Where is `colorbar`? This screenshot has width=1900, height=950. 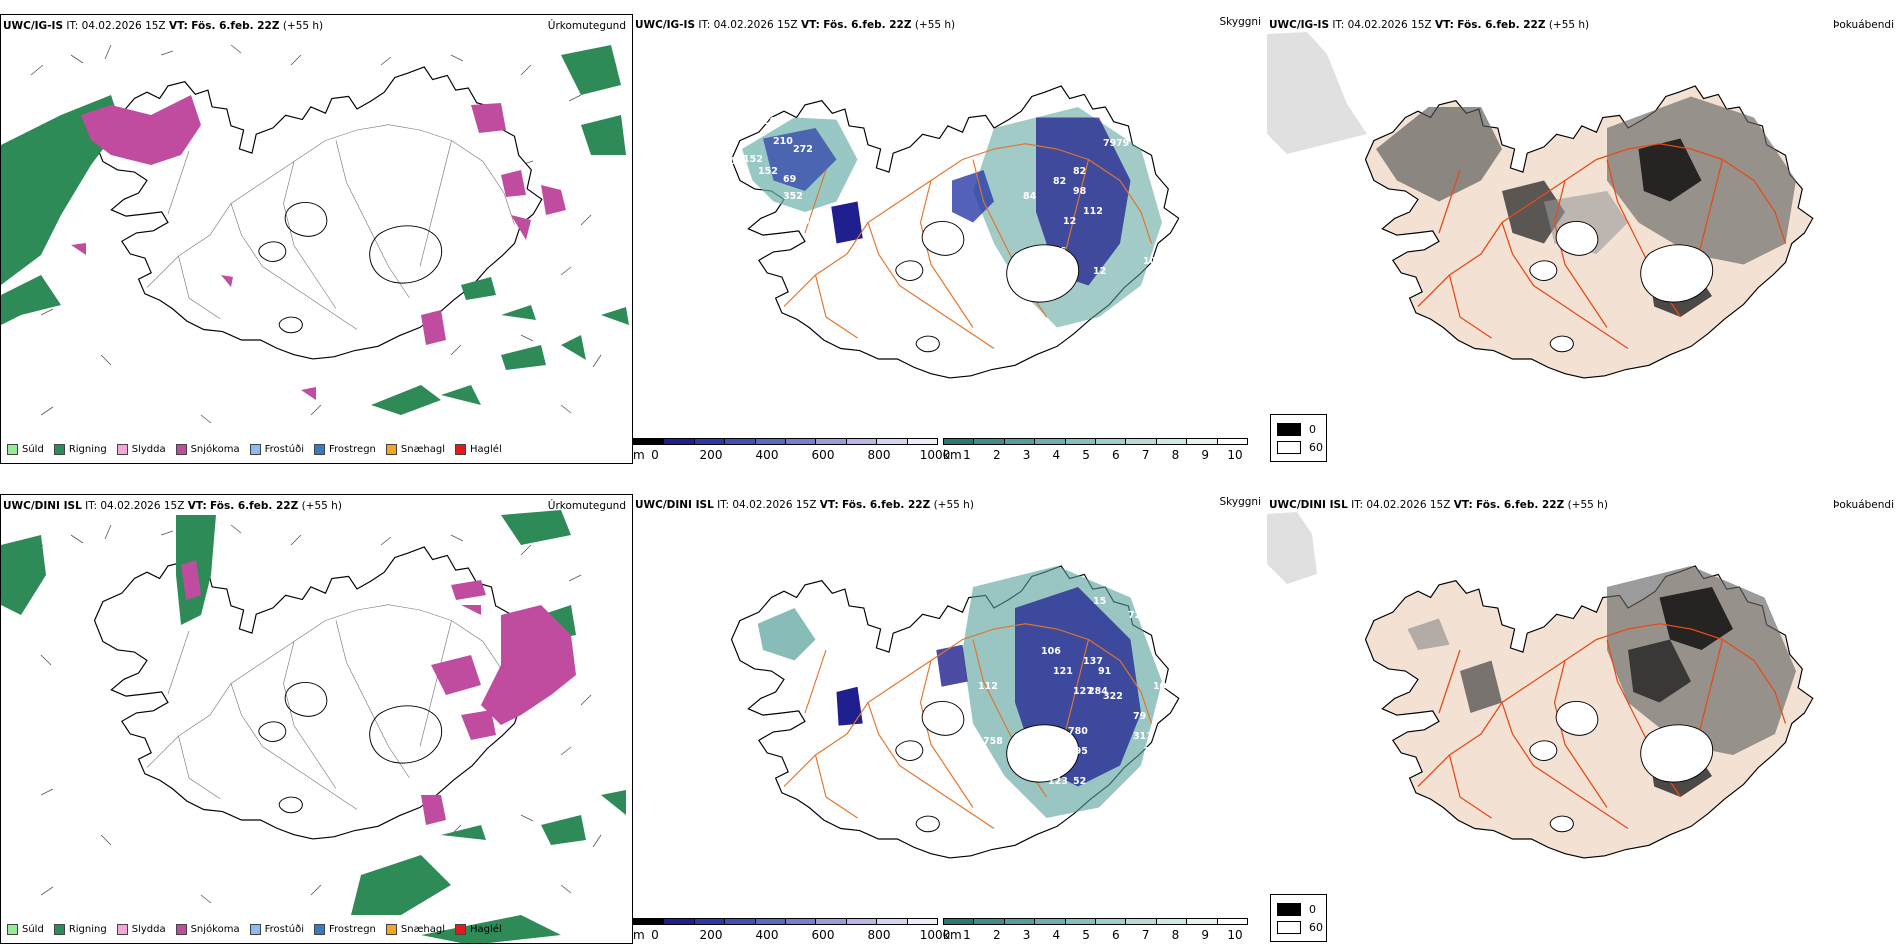
colorbar is located at coordinates (785, 441).